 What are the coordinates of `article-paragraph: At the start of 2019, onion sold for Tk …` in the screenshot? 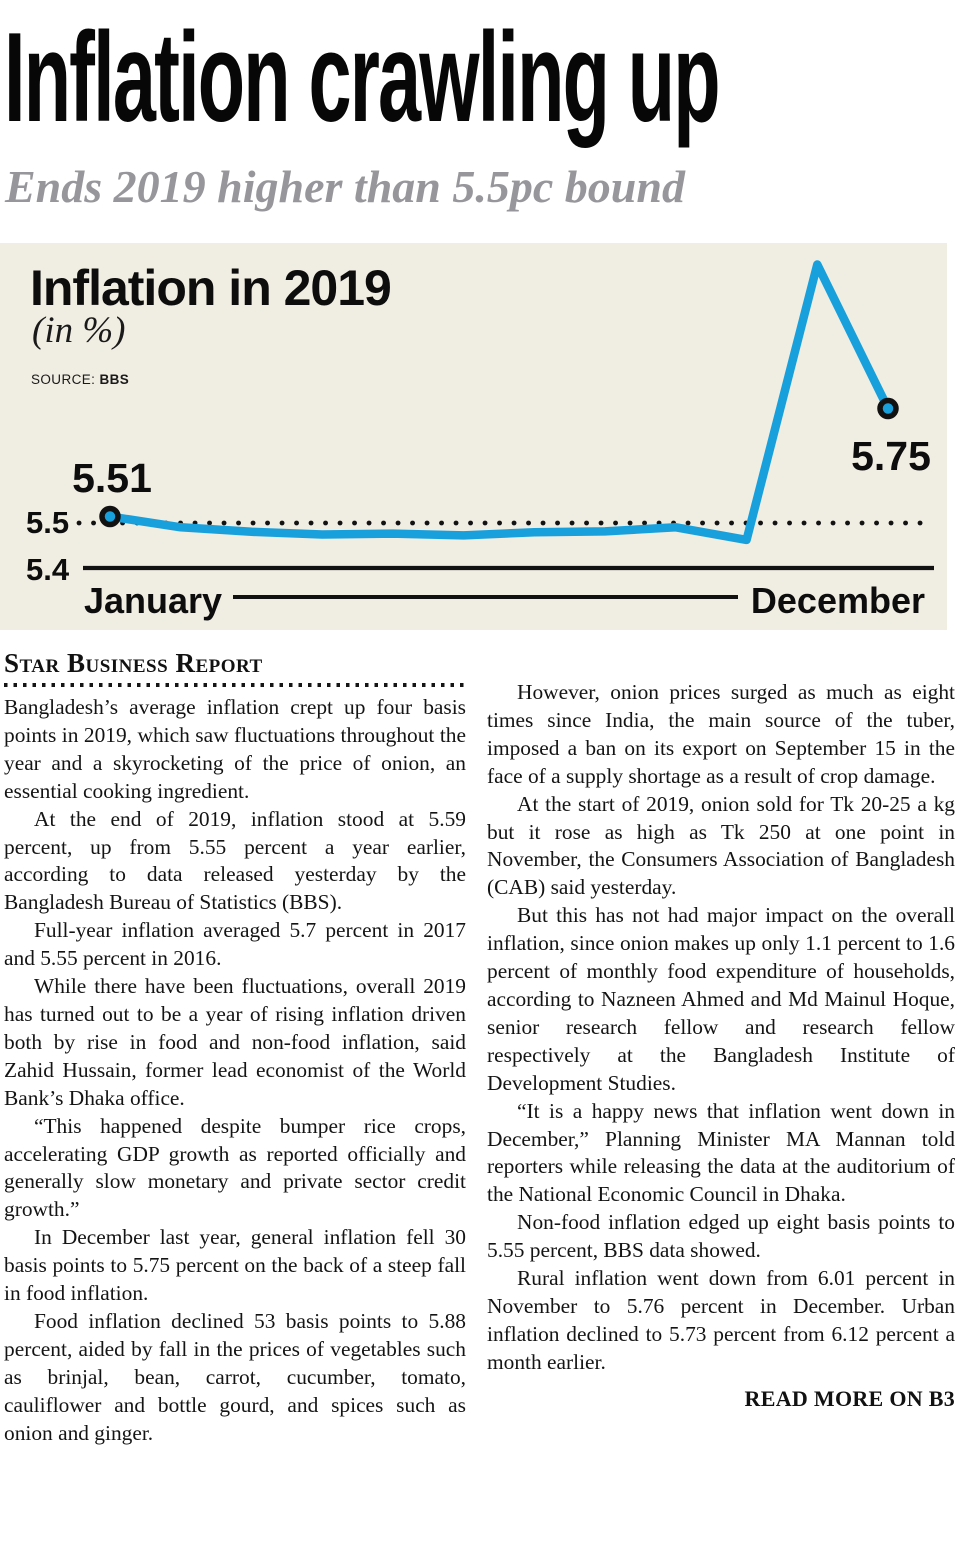 It's located at (721, 845).